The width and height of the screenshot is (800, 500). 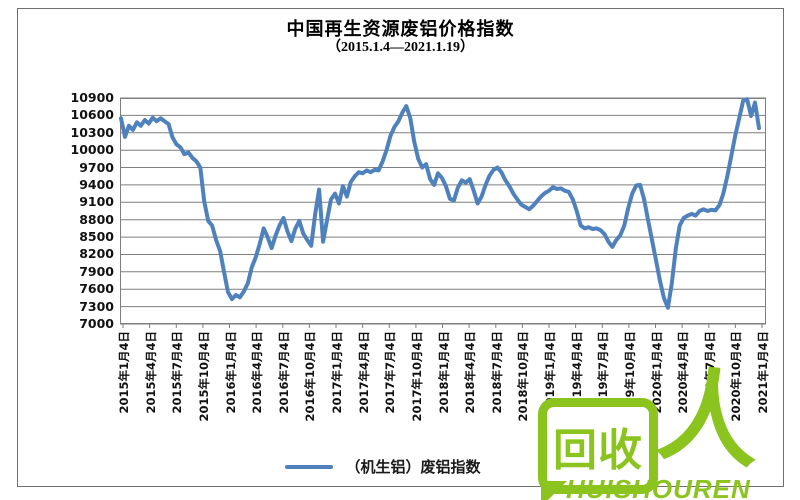 I want to click on legend-label: （机生铝）废铝指数, so click(x=413, y=468).